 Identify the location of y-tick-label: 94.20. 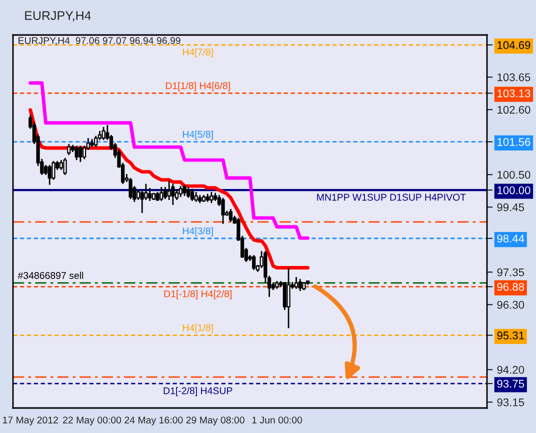
(510, 370).